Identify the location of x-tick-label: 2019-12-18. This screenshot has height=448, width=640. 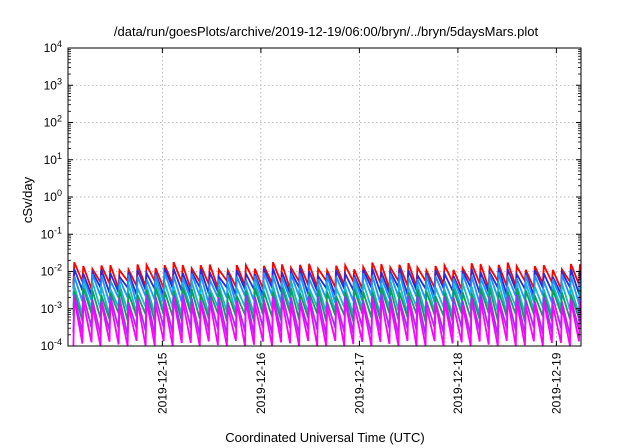
(458, 383).